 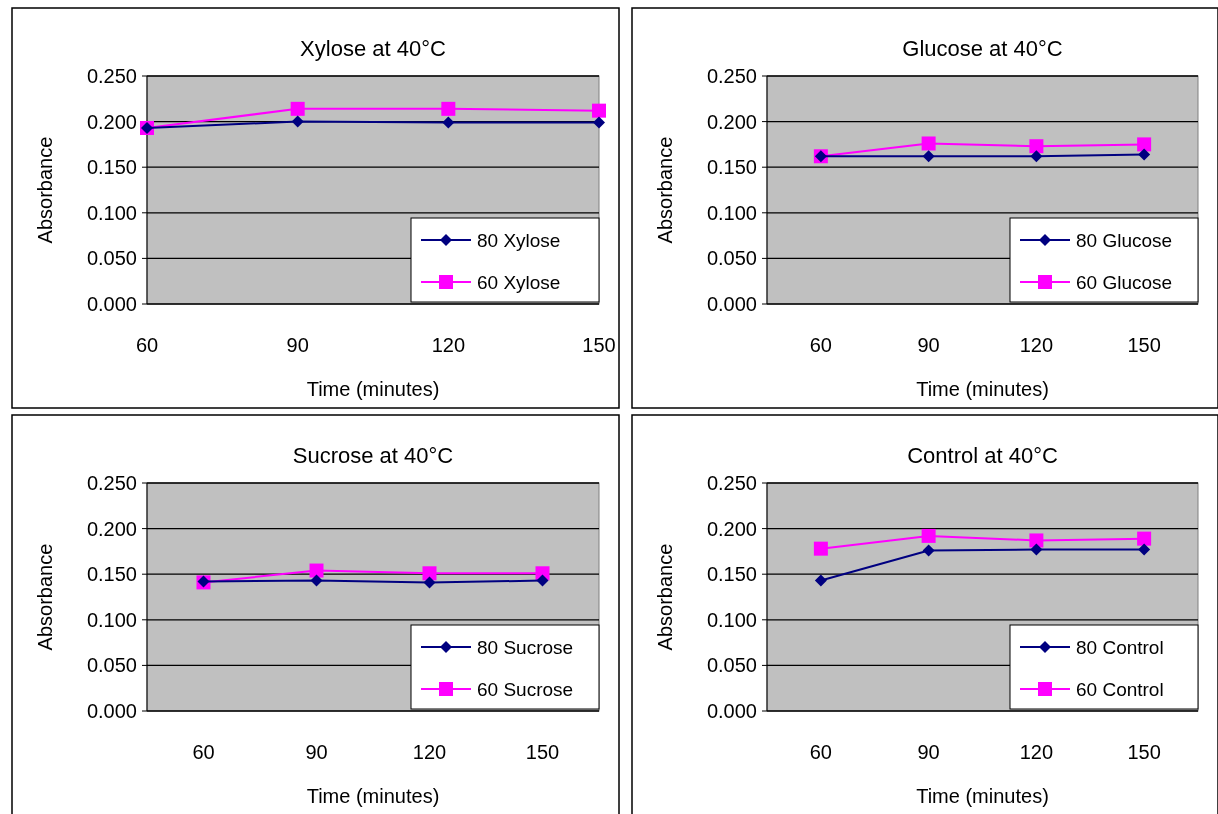 I want to click on chart-title: Control at 40°C, so click(x=982, y=455).